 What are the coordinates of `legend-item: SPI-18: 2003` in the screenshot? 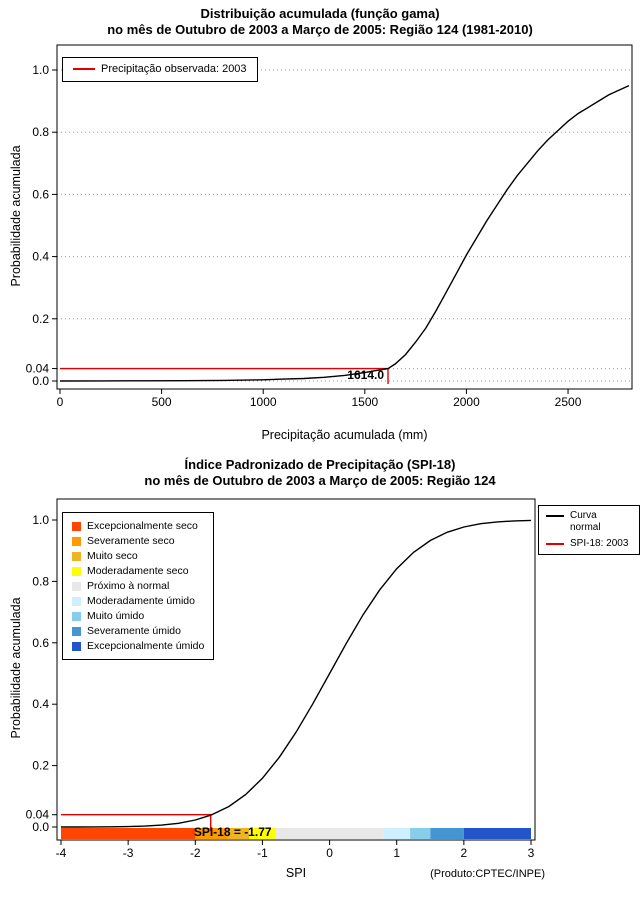 It's located at (589, 544).